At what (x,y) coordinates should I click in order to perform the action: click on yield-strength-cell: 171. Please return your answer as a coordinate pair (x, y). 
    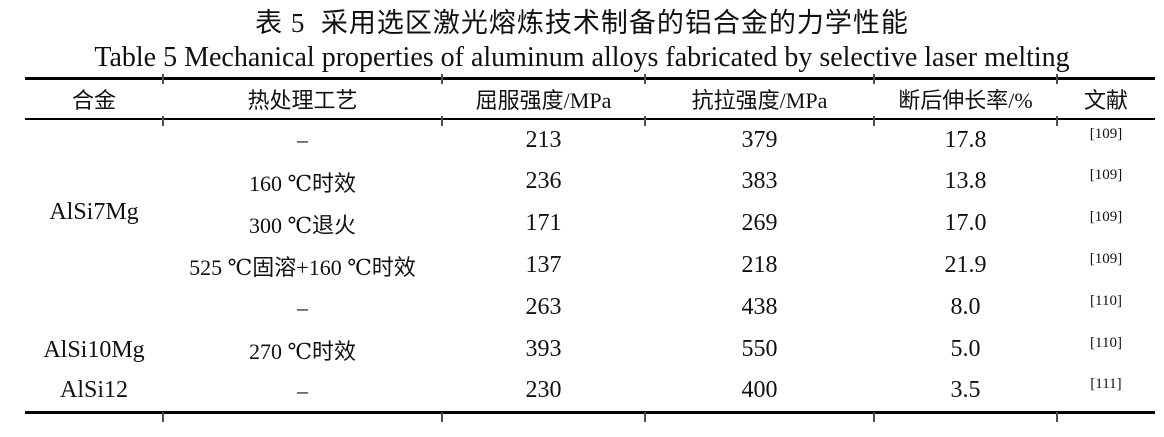
    Looking at the image, I should click on (543, 223).